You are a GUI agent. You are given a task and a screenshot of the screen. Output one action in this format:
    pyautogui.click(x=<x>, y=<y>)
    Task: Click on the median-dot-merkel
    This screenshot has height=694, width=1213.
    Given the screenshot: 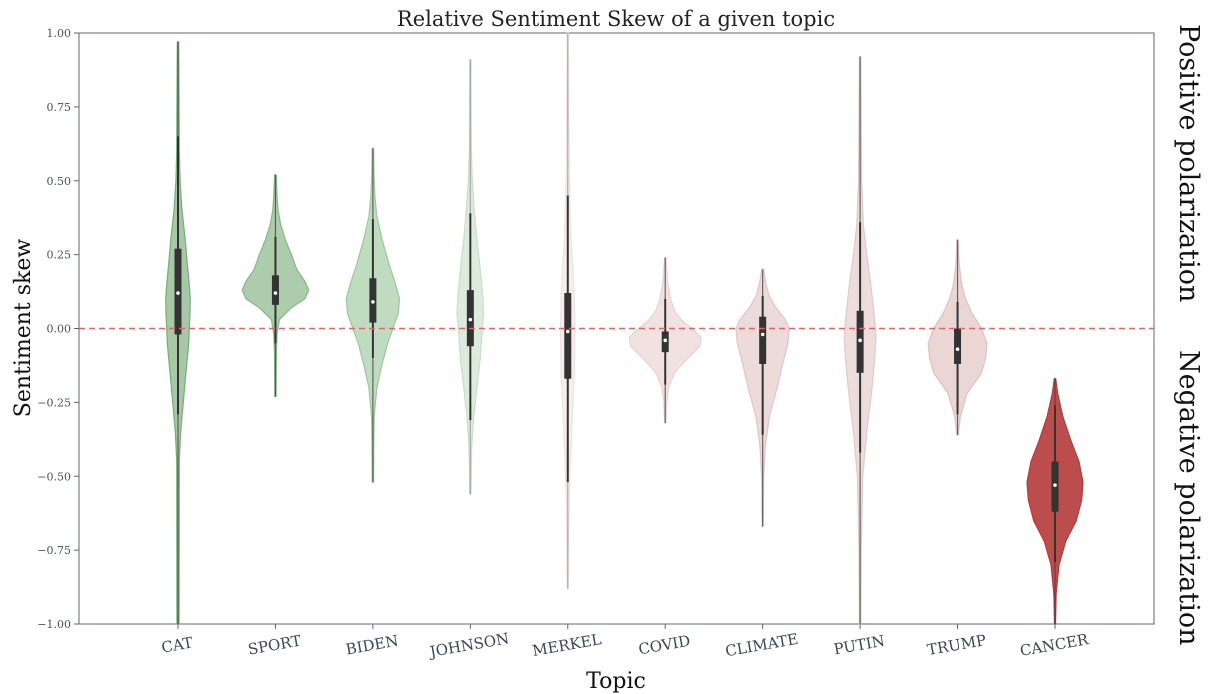 What is the action you would take?
    pyautogui.click(x=567, y=331)
    